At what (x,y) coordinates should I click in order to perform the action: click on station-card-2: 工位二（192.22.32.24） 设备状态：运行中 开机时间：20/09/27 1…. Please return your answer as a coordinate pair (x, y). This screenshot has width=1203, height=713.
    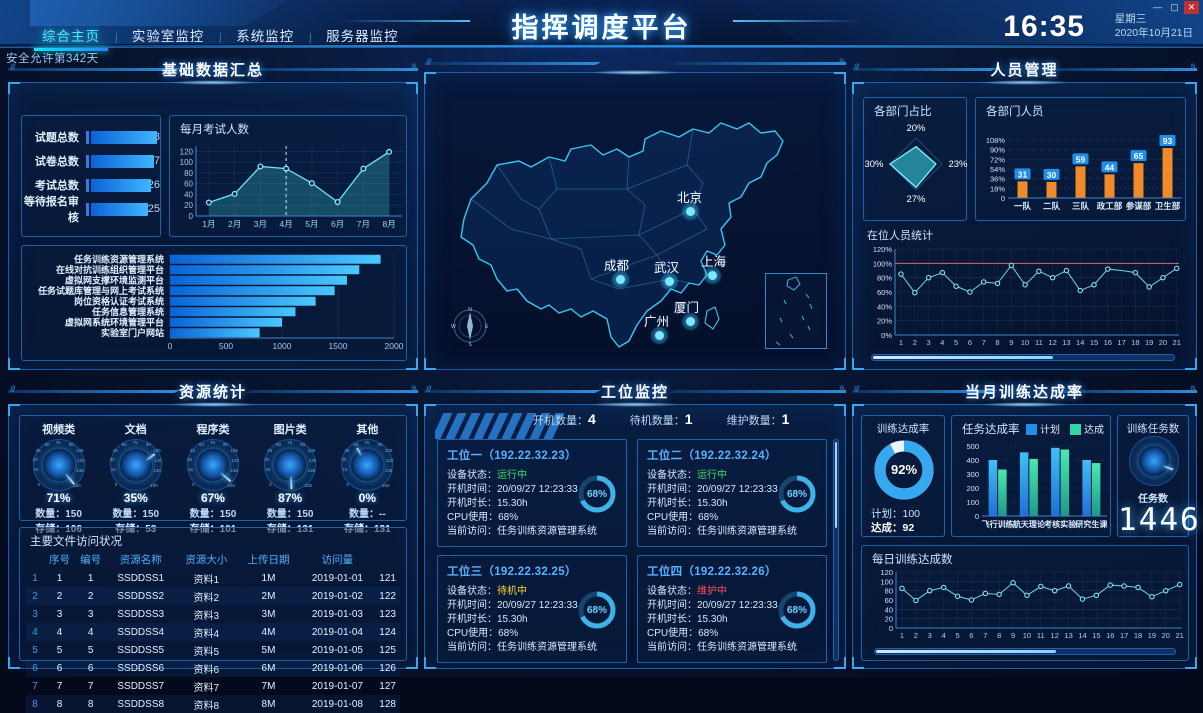
    Looking at the image, I should click on (732, 493).